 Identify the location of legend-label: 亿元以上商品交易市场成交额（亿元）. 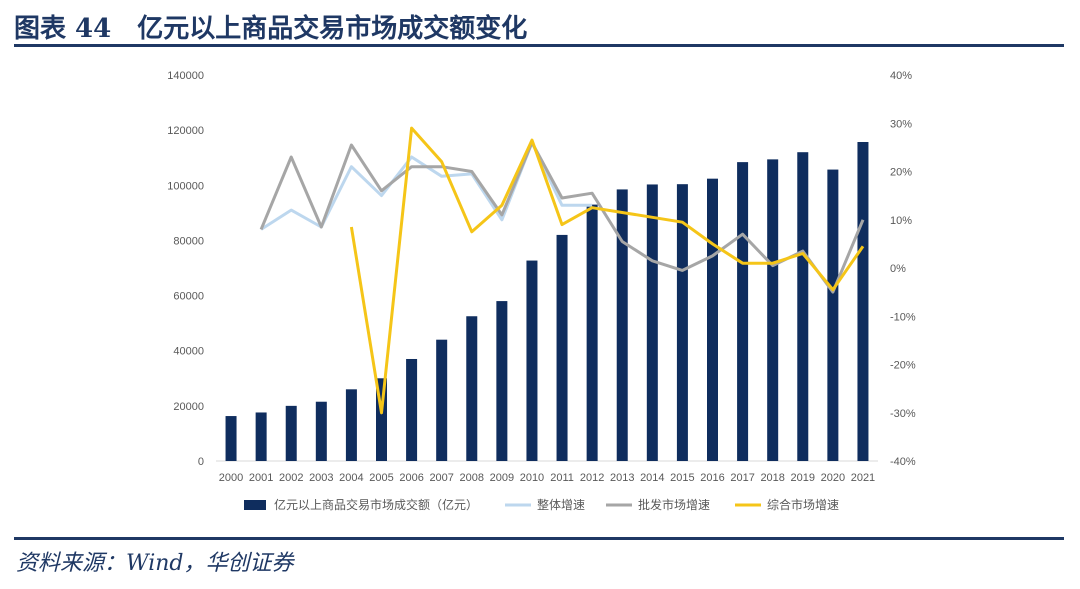
(376, 504).